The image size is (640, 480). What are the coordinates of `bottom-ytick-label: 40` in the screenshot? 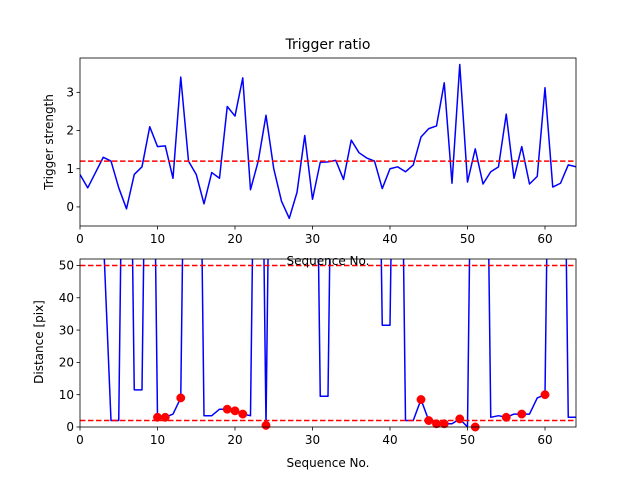 It's located at (66, 298).